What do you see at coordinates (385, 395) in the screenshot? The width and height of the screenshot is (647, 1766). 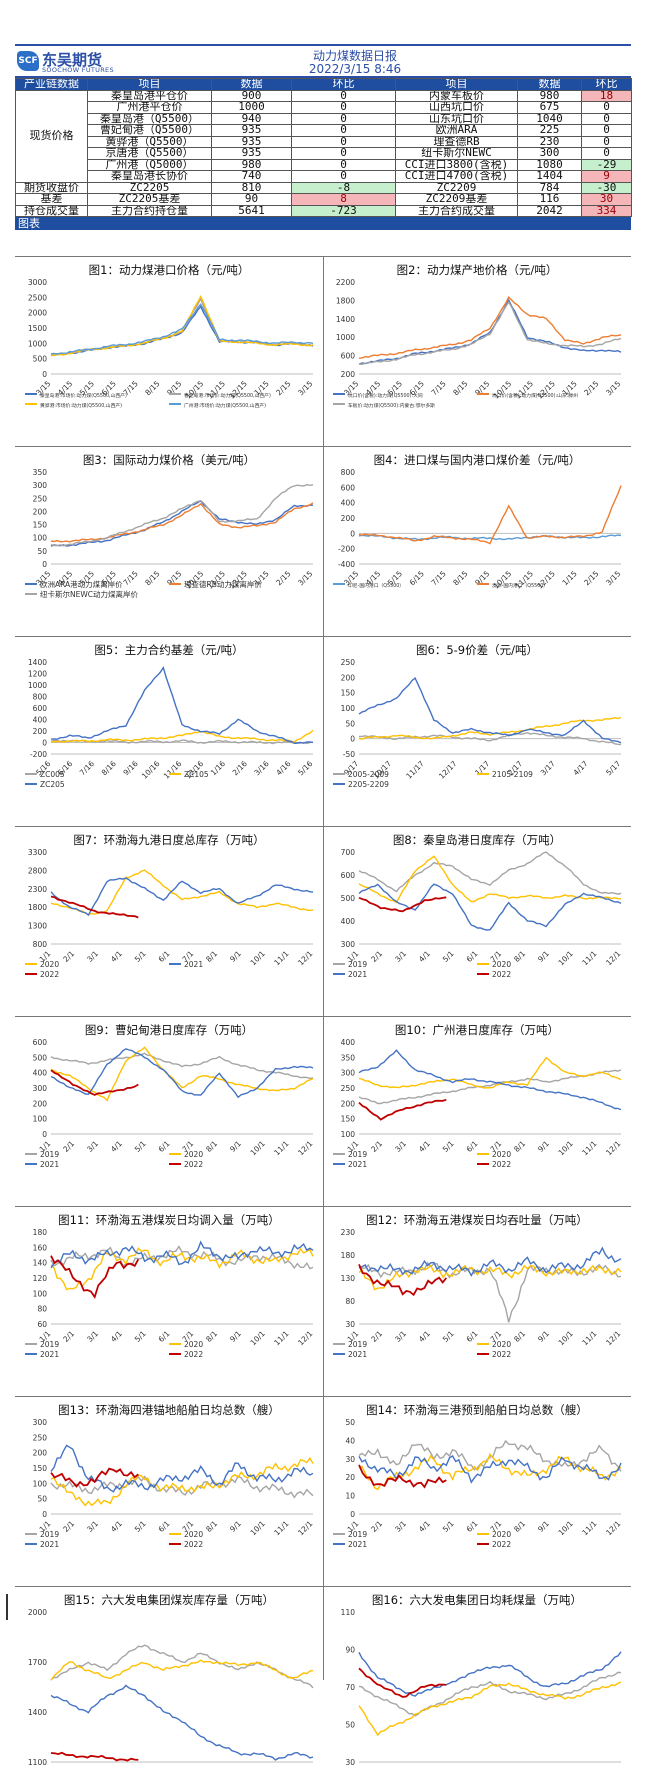 I see `legend-label: 坑口价(含税):动力煤(Q5500):大同` at bounding box center [385, 395].